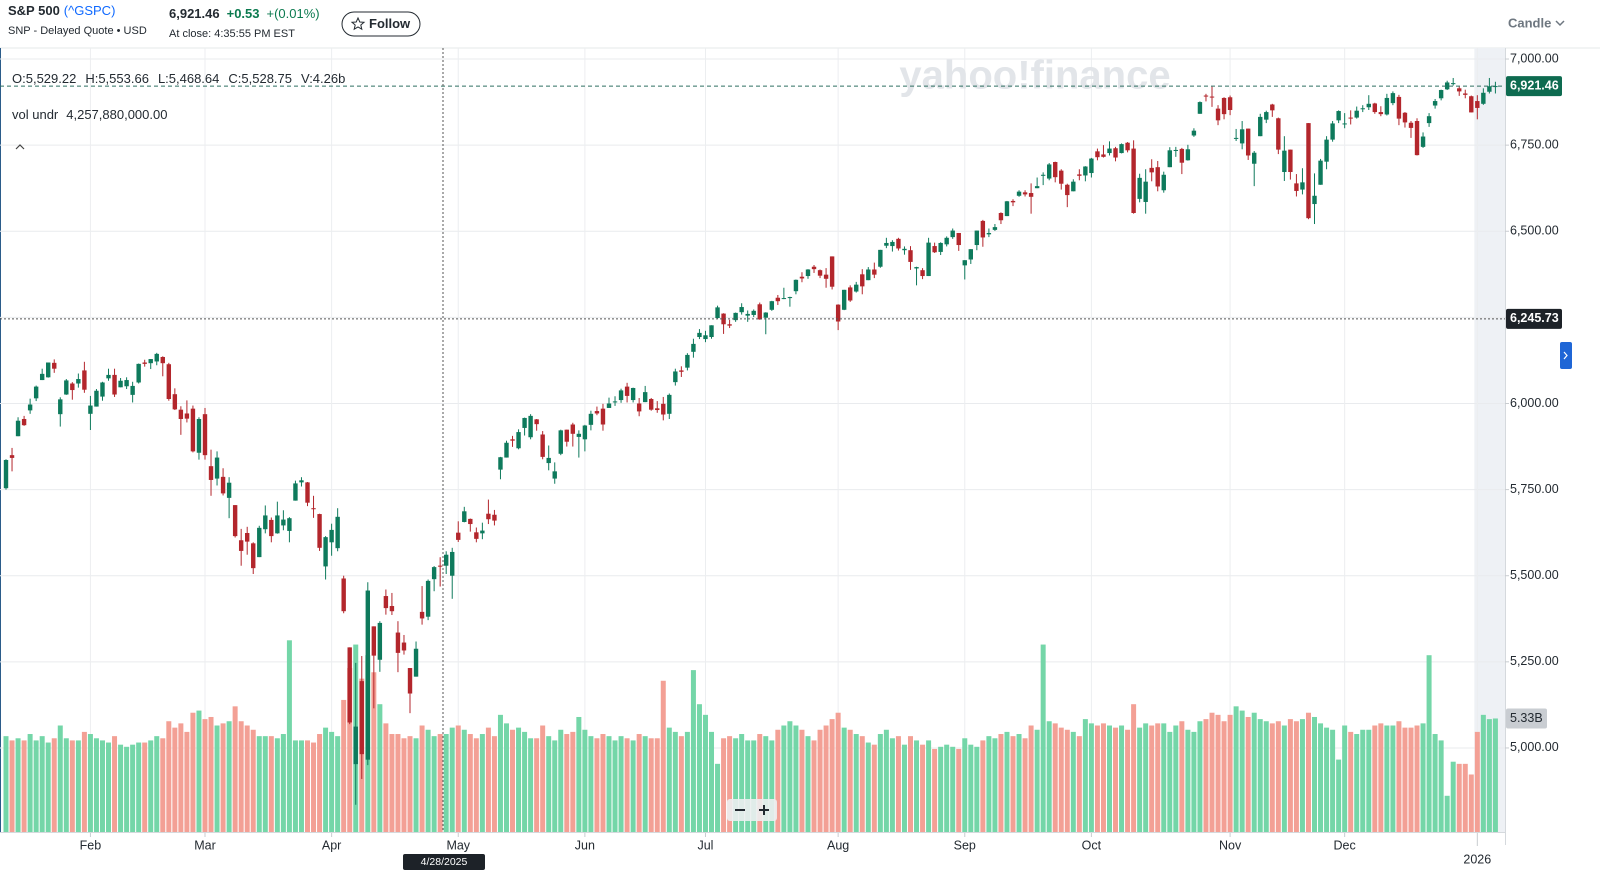  What do you see at coordinates (232, 34) in the screenshot?
I see `close-time: At close: 4:35:55 PM EST` at bounding box center [232, 34].